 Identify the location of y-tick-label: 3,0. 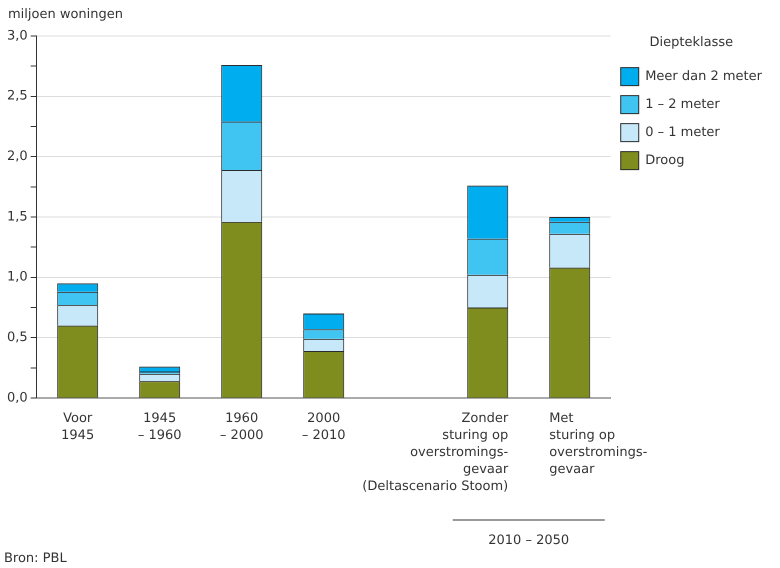
(17, 36).